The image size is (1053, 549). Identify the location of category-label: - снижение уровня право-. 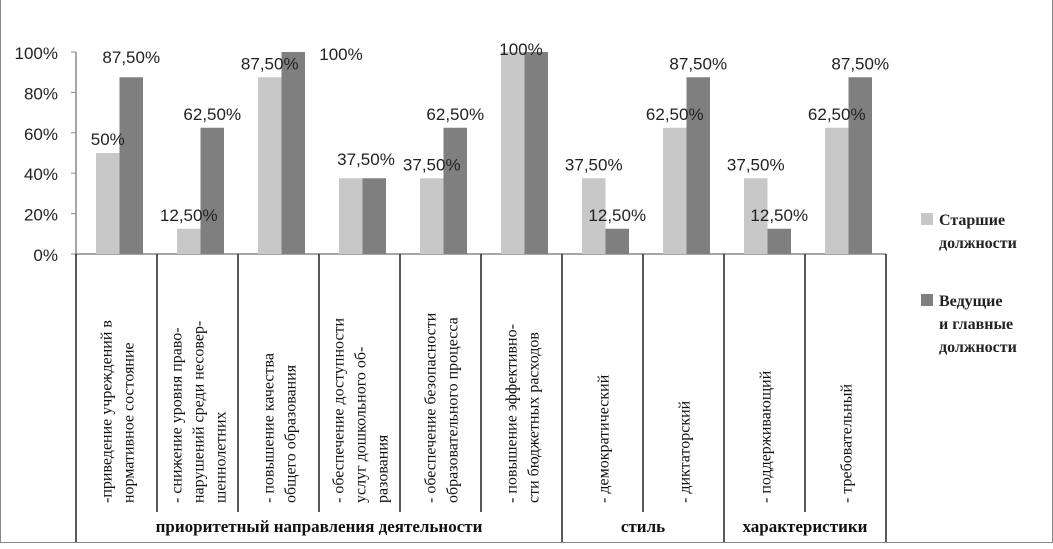
(177, 415).